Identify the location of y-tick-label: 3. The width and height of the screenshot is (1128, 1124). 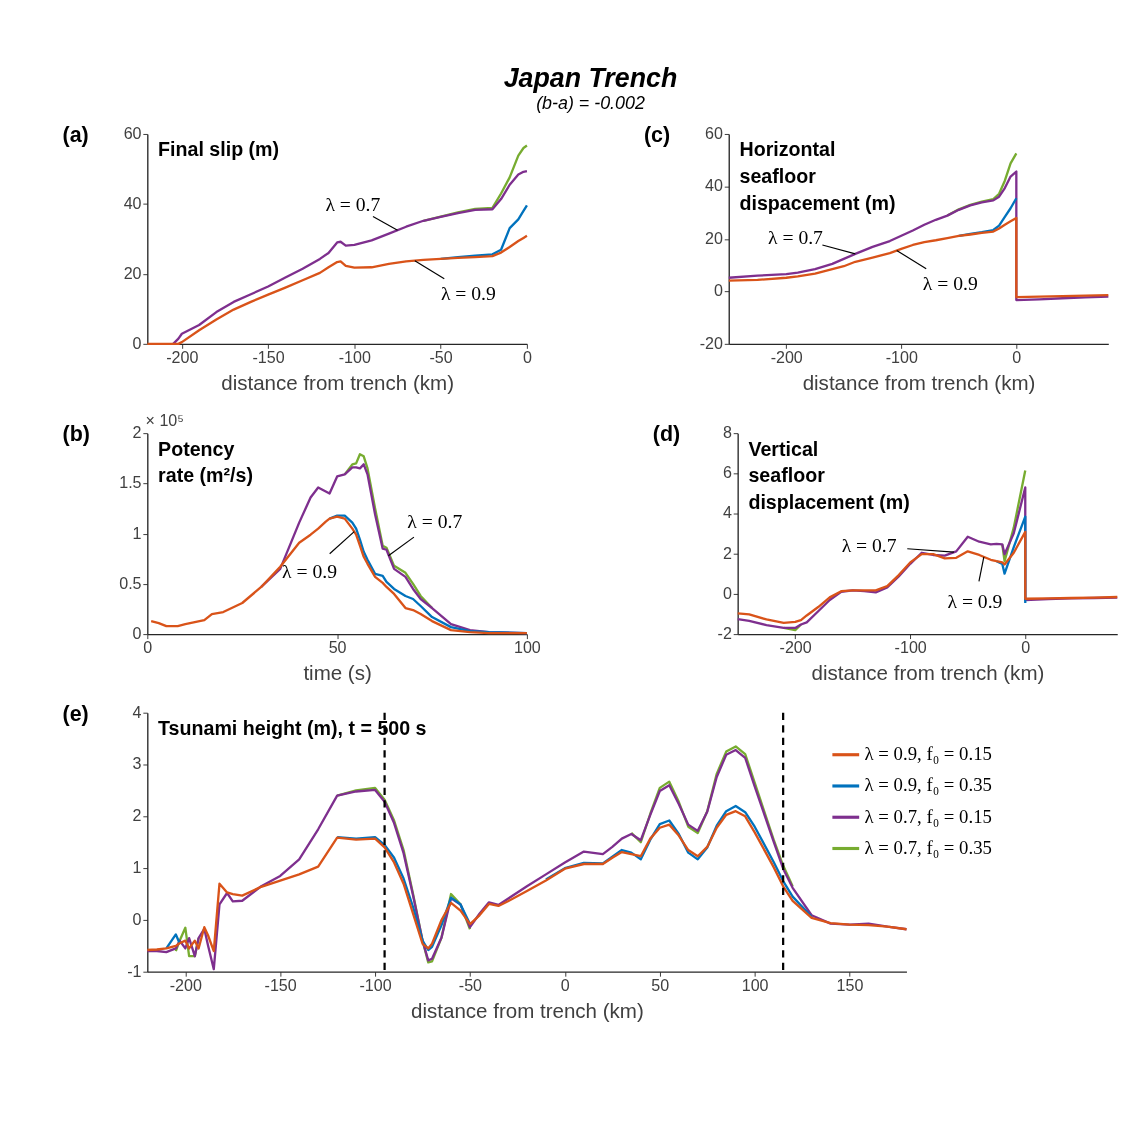
(137, 763).